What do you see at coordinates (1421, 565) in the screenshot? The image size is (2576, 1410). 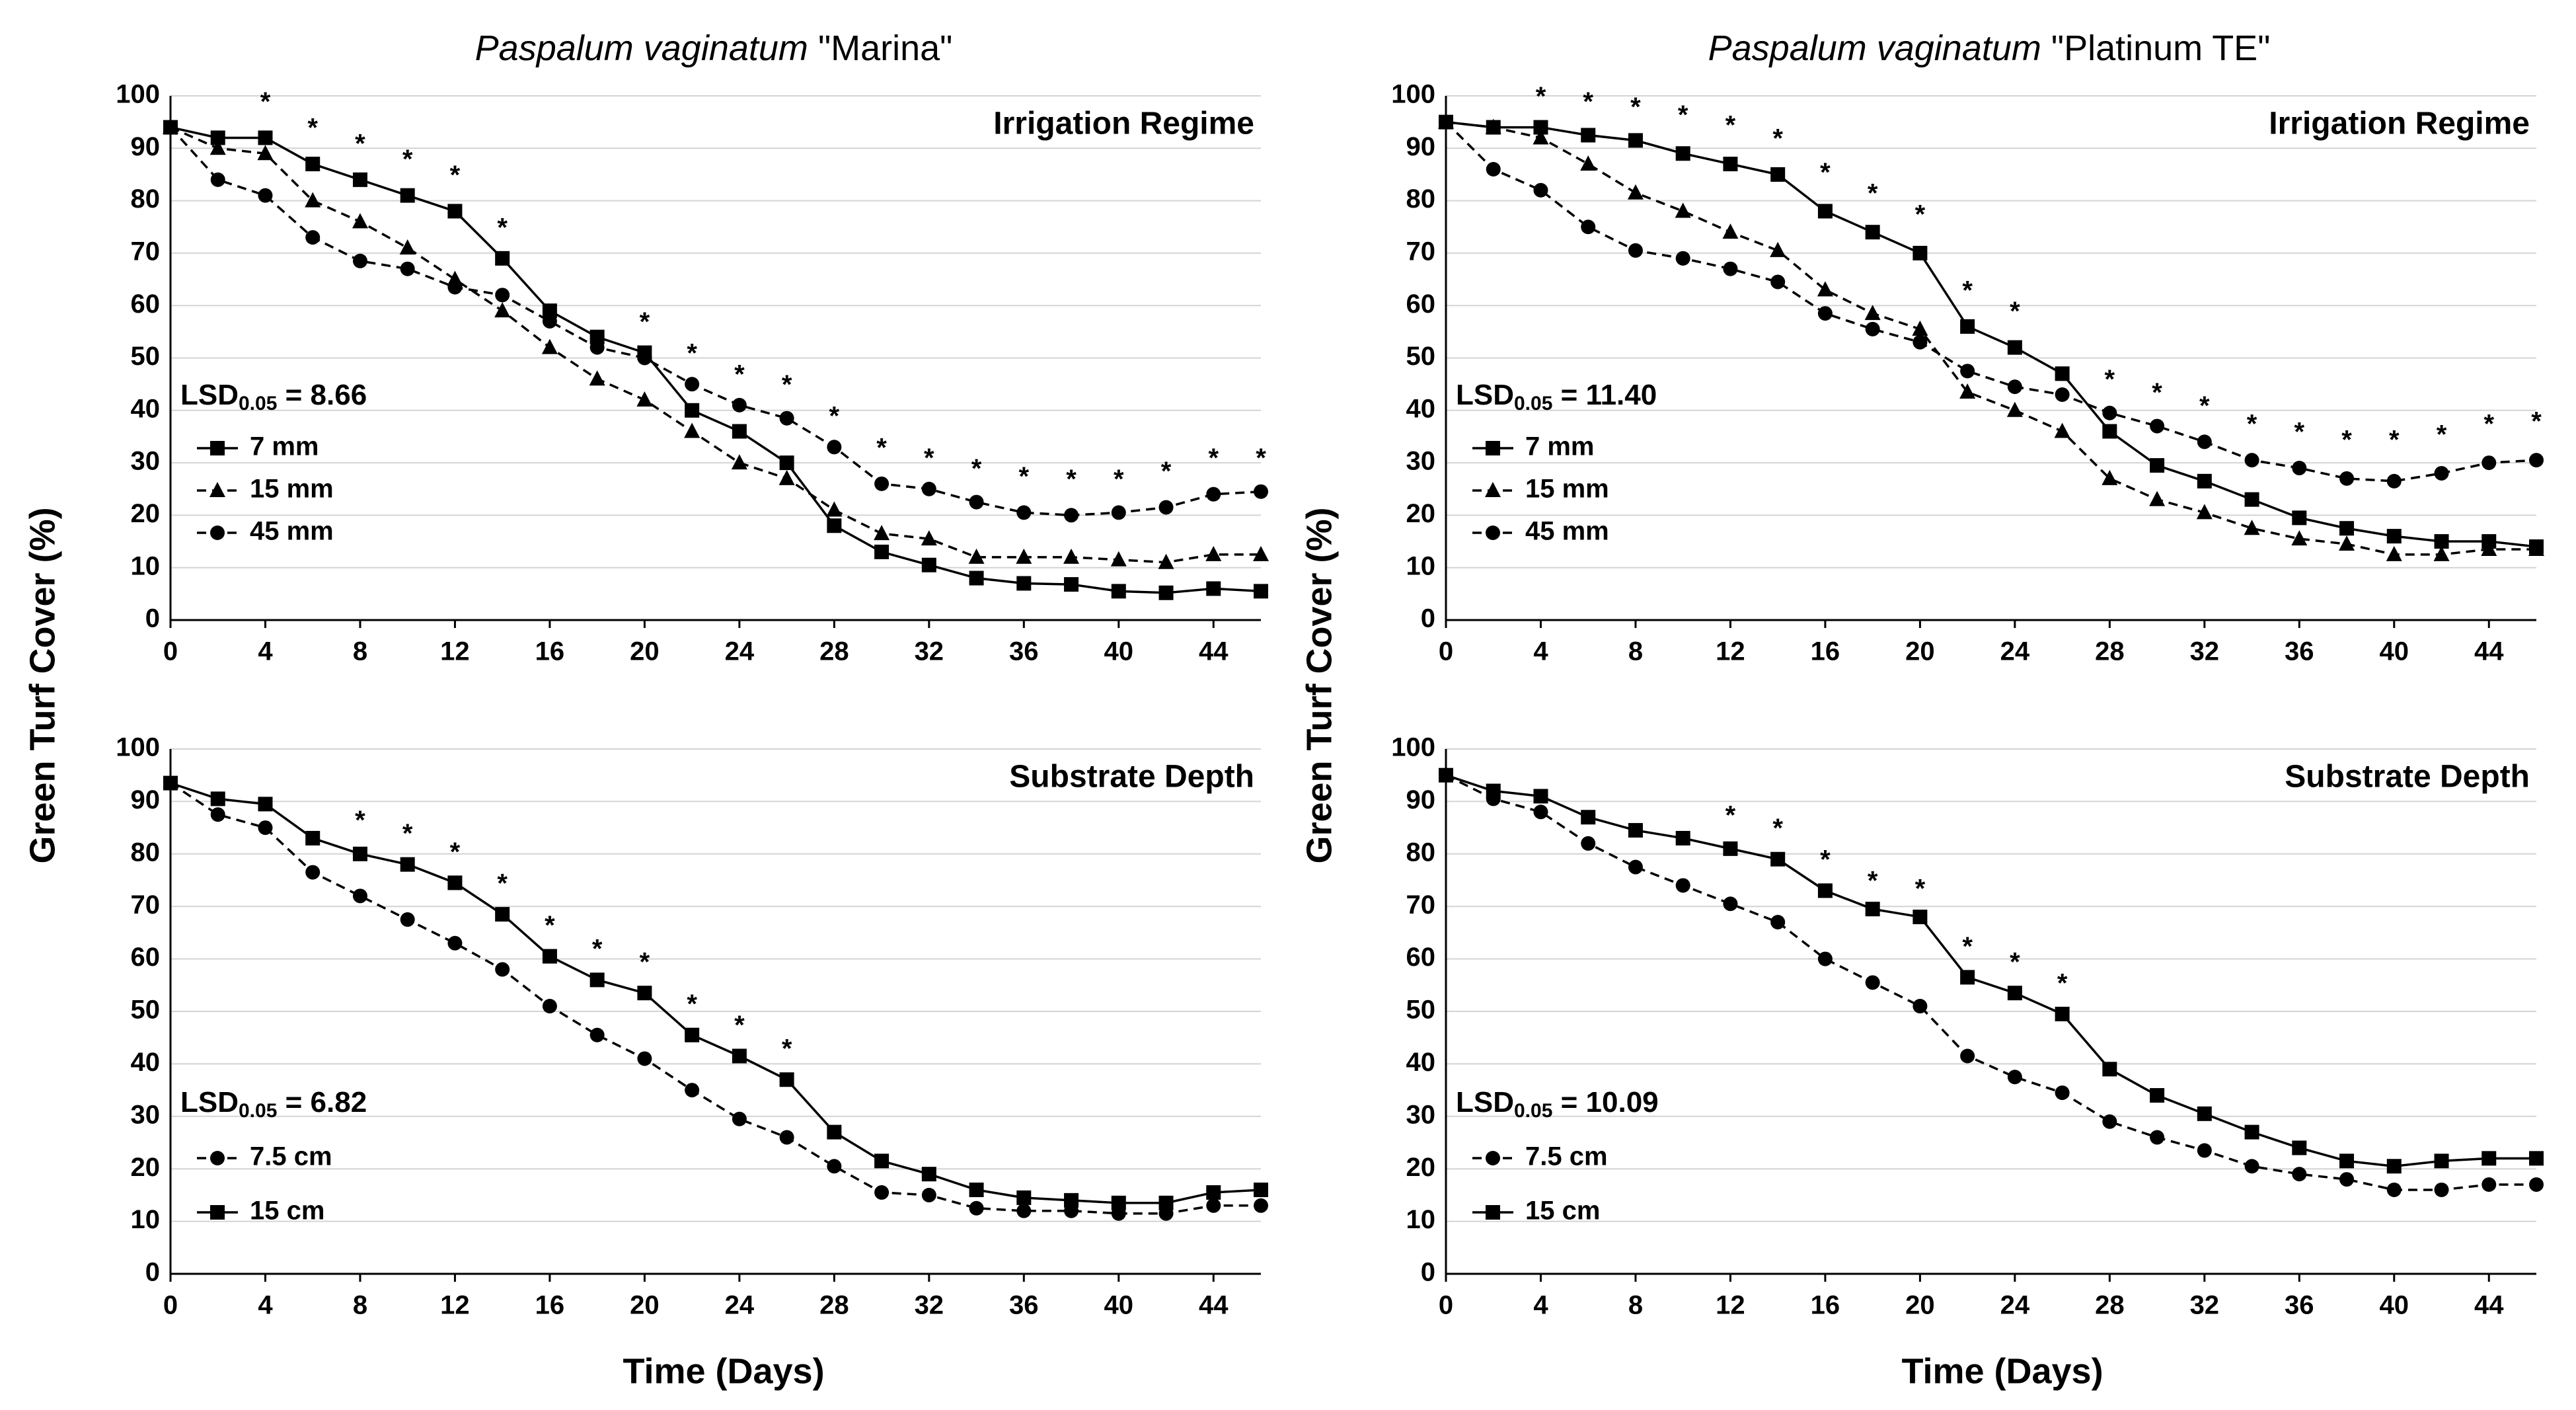 I see `y-tick-label: 10` at bounding box center [1421, 565].